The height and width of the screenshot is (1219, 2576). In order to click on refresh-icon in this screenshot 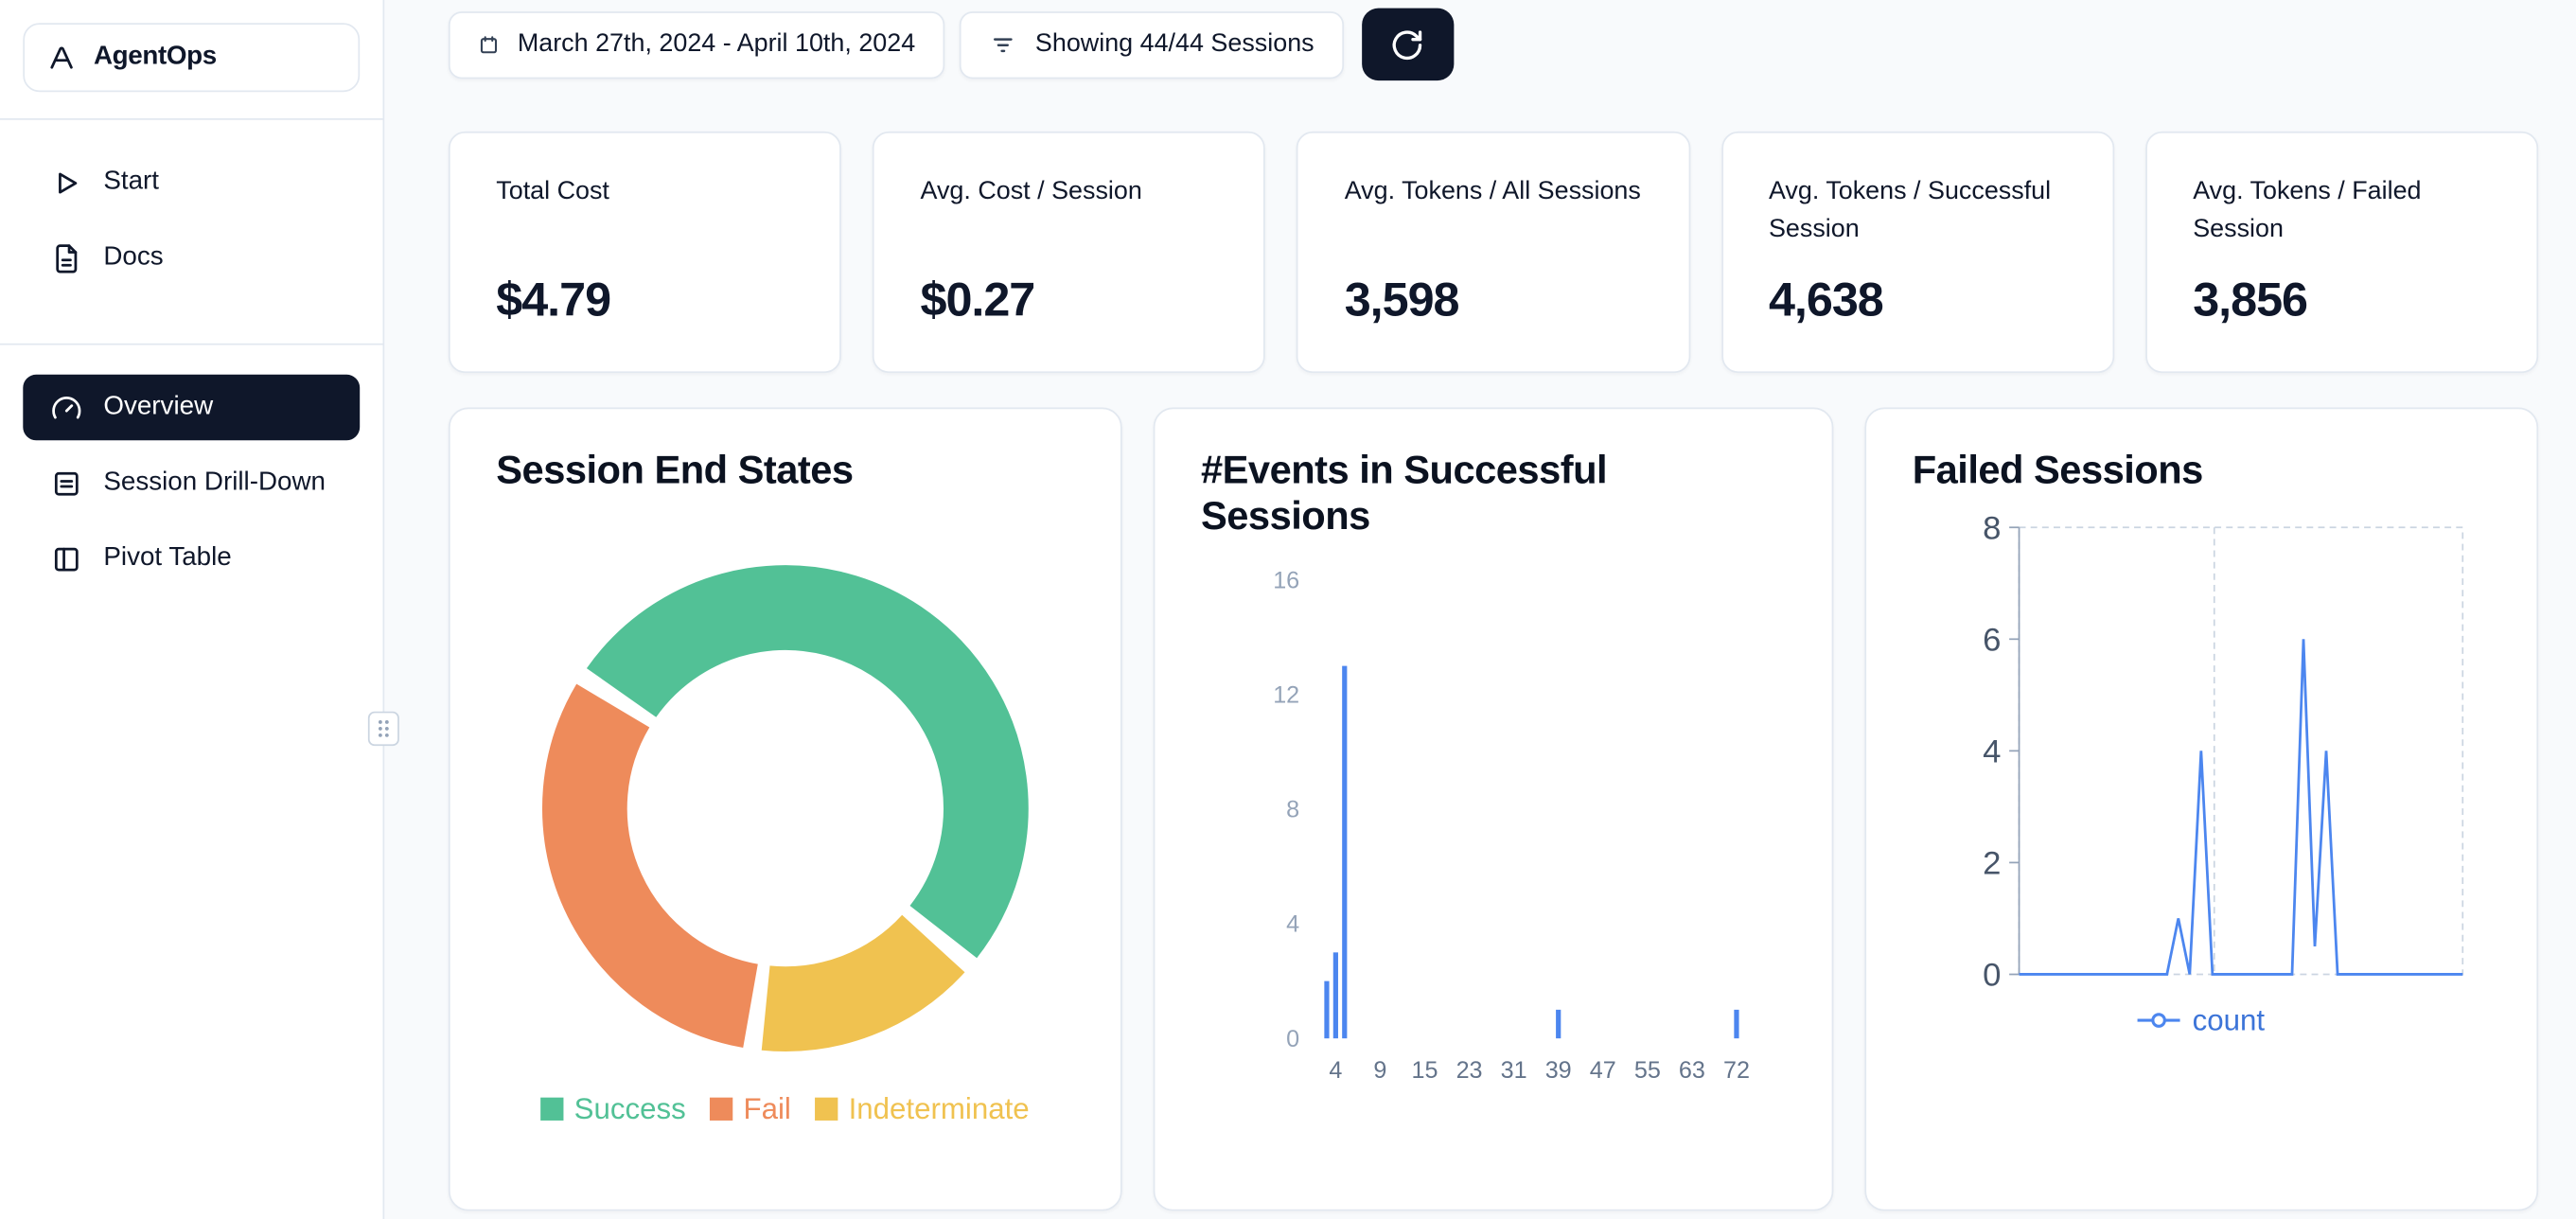, I will do `click(1407, 44)`.